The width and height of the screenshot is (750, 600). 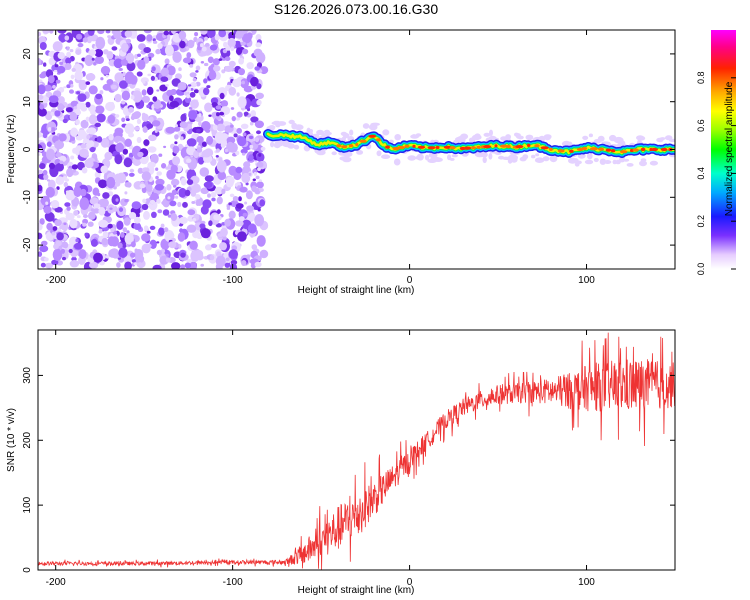 I want to click on spectrogram-ytick-label: 20, so click(x=27, y=54).